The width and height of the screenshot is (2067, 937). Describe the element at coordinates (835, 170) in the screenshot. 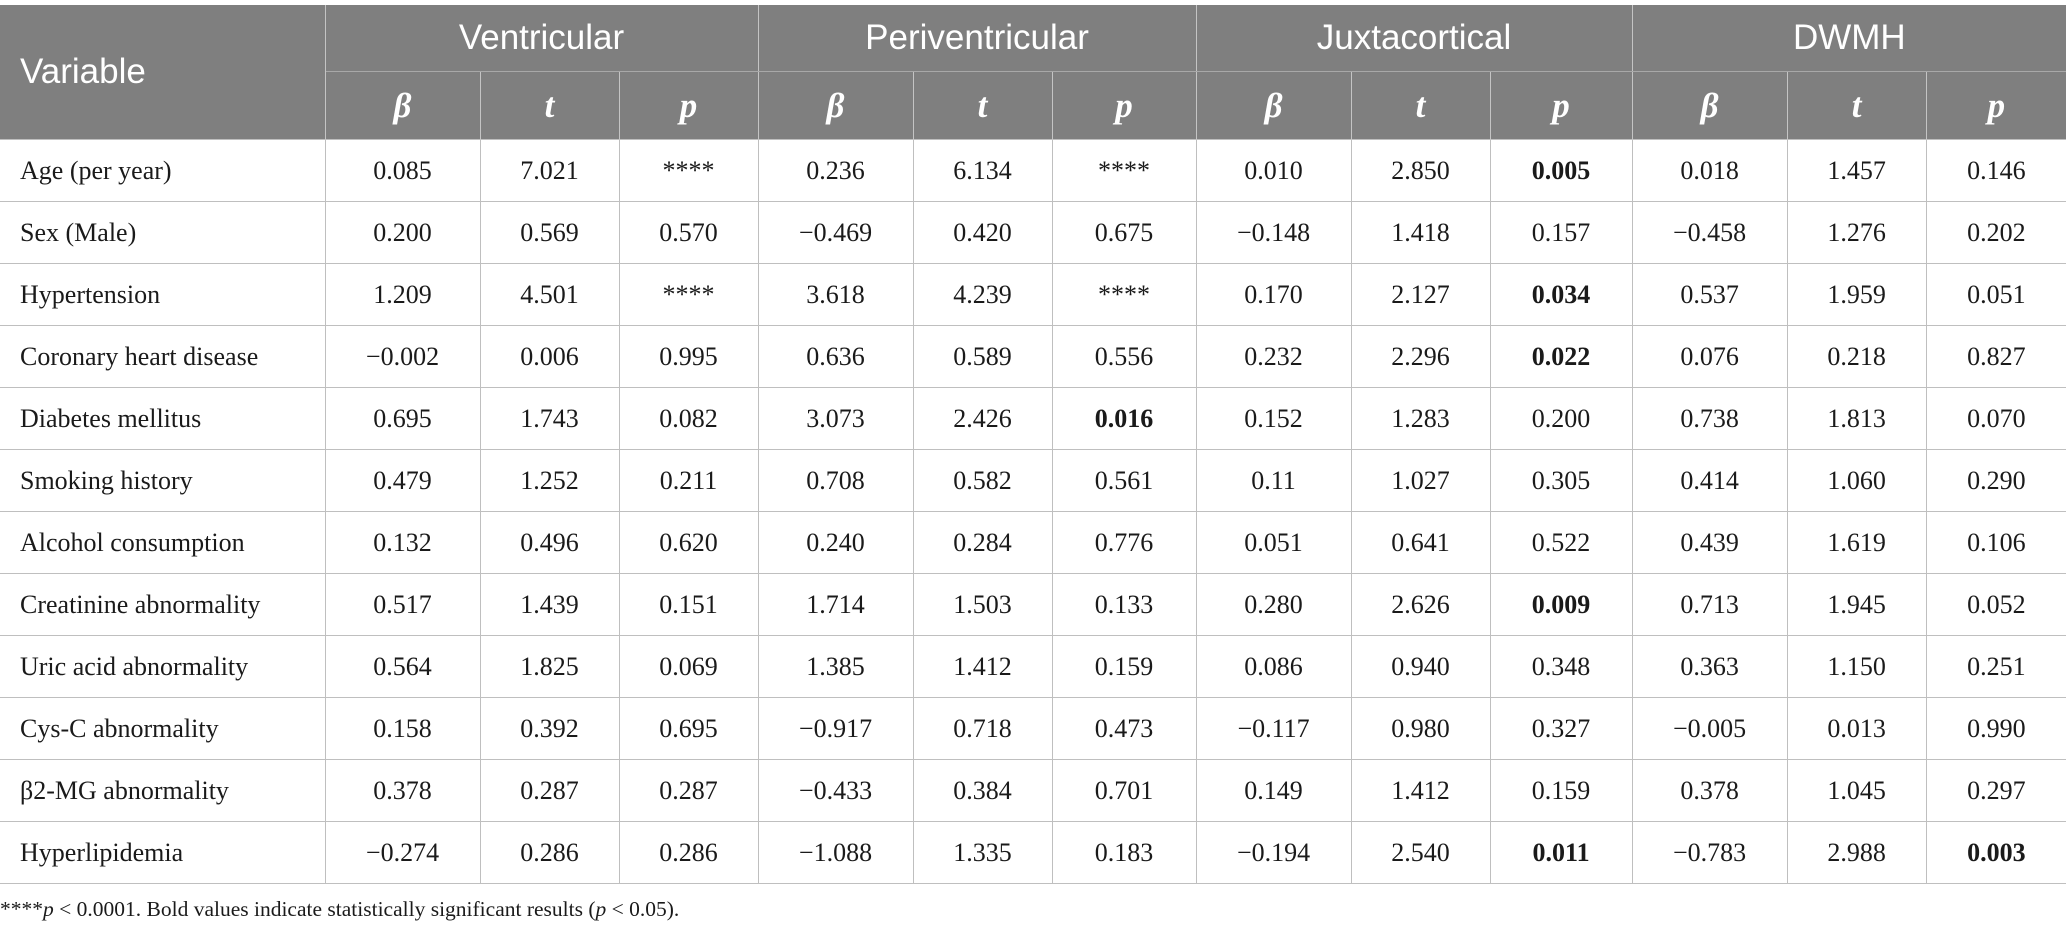

I see `table-cell: 0.236` at that location.